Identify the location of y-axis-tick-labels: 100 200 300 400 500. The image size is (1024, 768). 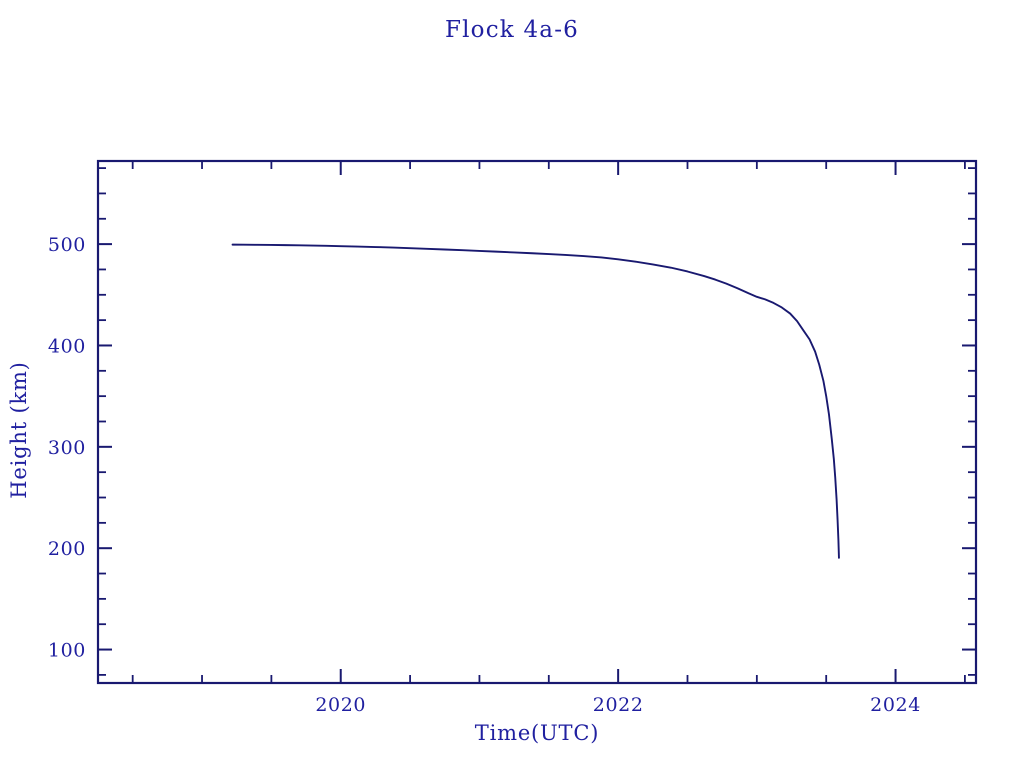
(67, 448).